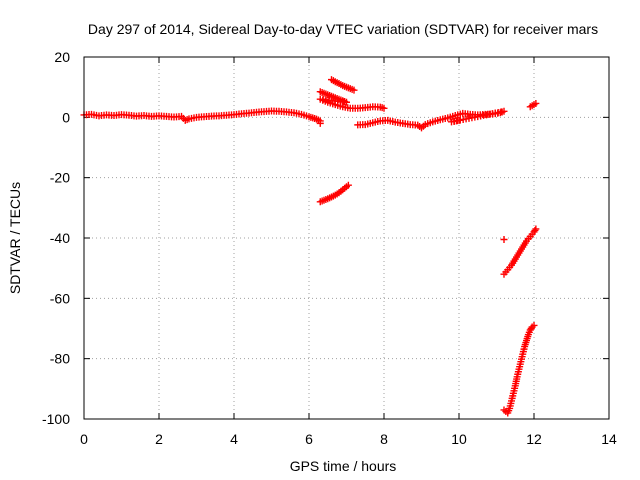  What do you see at coordinates (62, 57) in the screenshot?
I see `y-tick-label: 20` at bounding box center [62, 57].